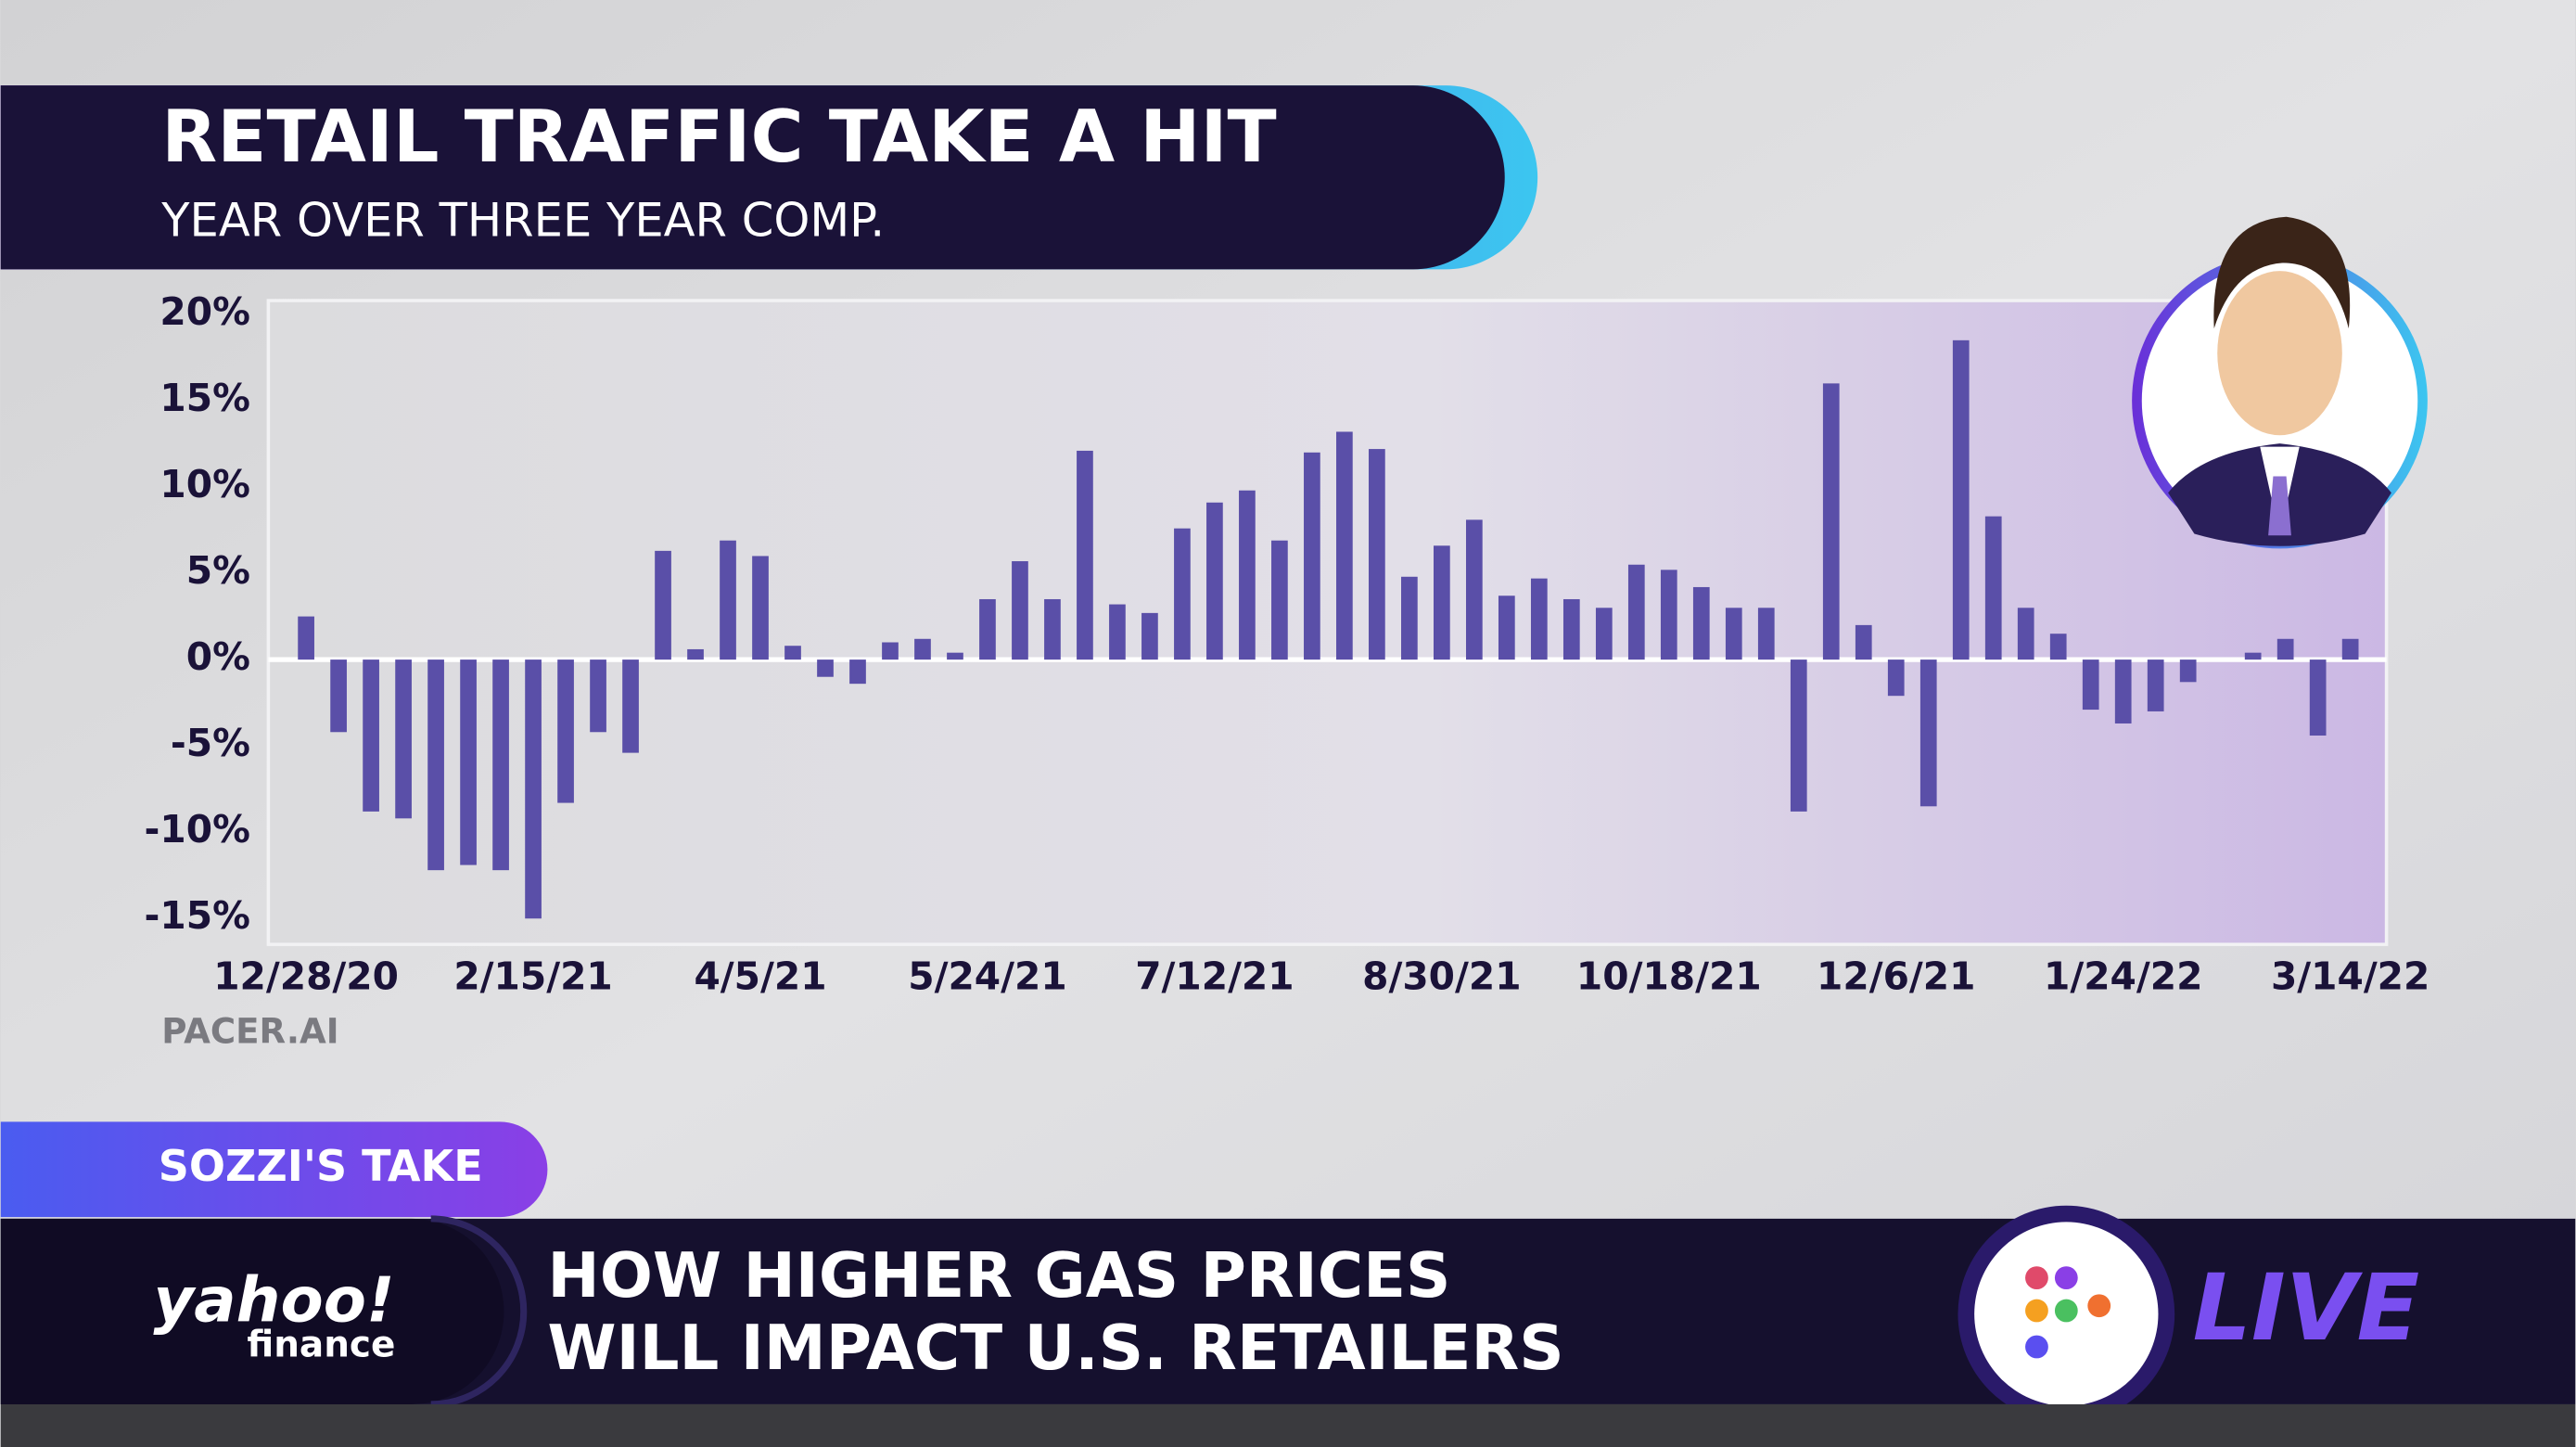 The height and width of the screenshot is (1447, 2576). Describe the element at coordinates (1896, 976) in the screenshot. I see `x-tick-label: 12/6/21` at that location.